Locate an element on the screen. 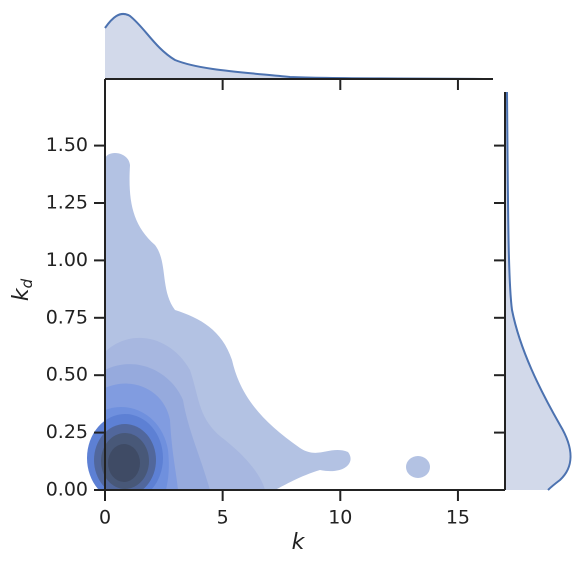 The height and width of the screenshot is (566, 582). x-axis-label: k is located at coordinates (299, 542).